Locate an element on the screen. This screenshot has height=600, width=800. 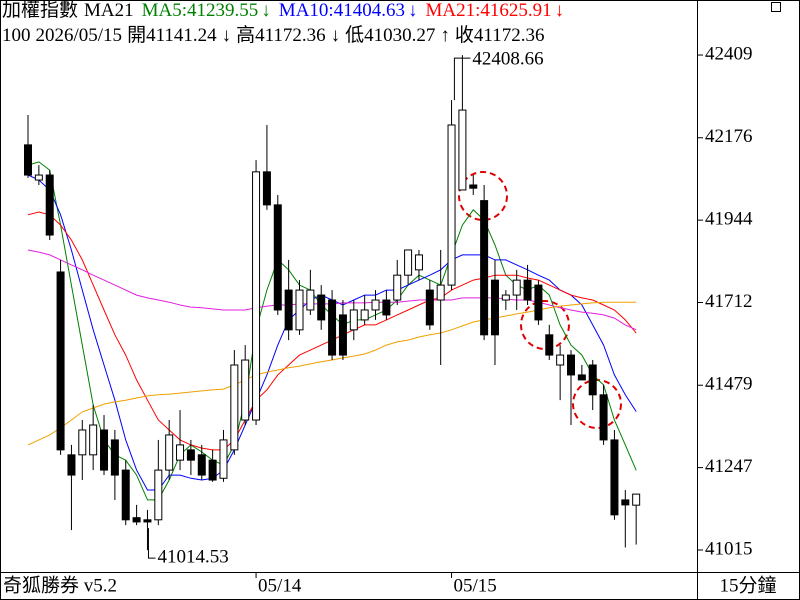
info-item: 100 is located at coordinates (16, 35).